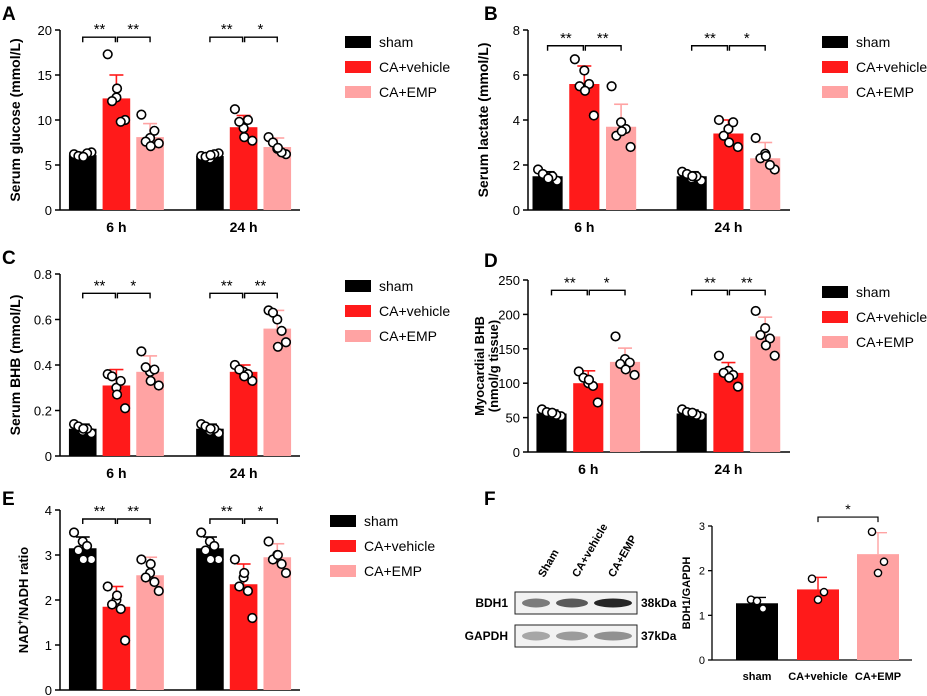 The width and height of the screenshot is (927, 696). Describe the element at coordinates (483, 120) in the screenshot. I see `y-axis-label: Serum lactate (mmol/L)` at that location.